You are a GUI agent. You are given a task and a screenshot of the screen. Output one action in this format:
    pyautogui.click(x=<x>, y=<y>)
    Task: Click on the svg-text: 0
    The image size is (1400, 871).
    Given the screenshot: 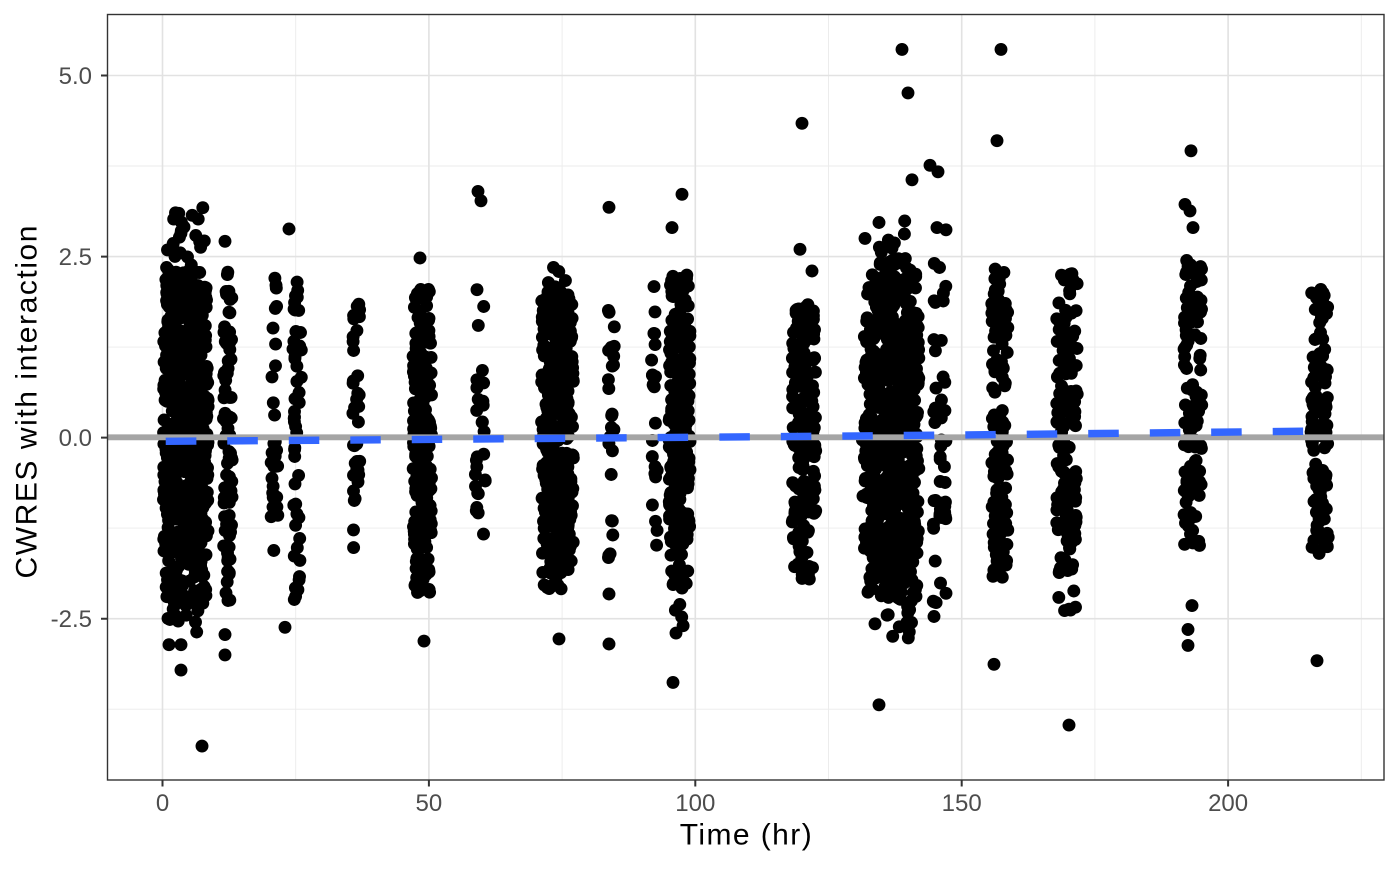 What is the action you would take?
    pyautogui.click(x=162, y=803)
    